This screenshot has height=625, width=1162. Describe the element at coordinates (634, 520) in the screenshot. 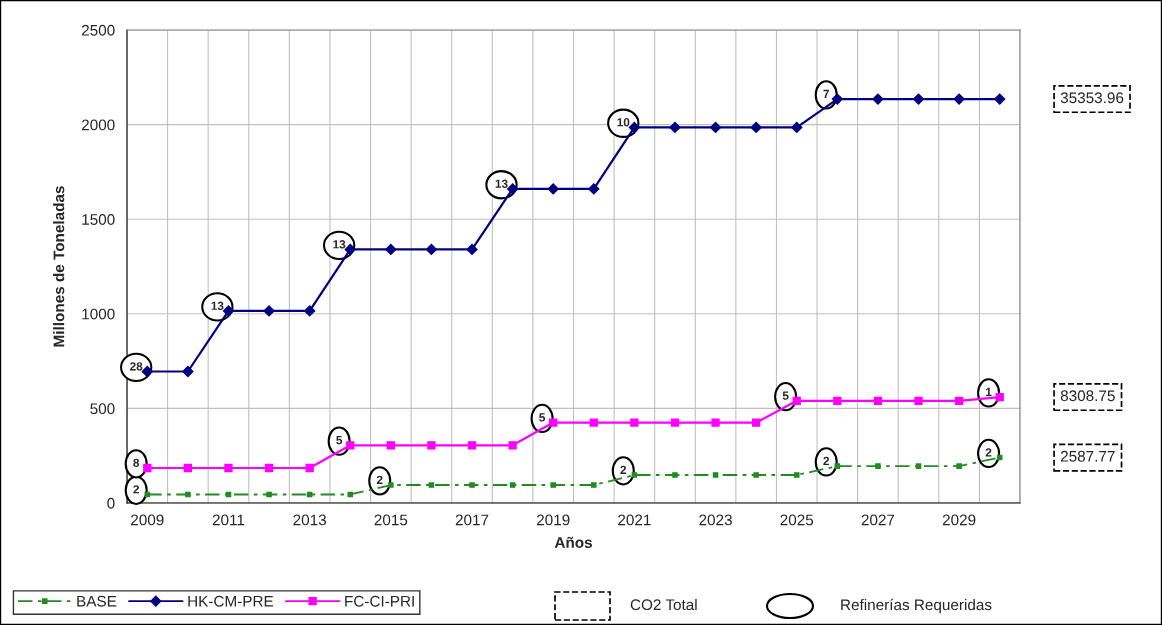

I see `x-tick-label: 2021` at that location.